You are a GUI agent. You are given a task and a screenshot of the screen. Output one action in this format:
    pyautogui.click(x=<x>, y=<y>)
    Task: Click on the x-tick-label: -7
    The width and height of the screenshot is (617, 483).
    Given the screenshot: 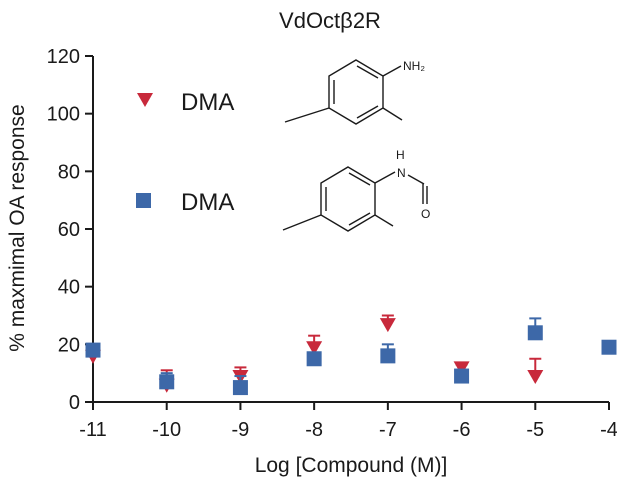 What is the action you would take?
    pyautogui.click(x=388, y=430)
    